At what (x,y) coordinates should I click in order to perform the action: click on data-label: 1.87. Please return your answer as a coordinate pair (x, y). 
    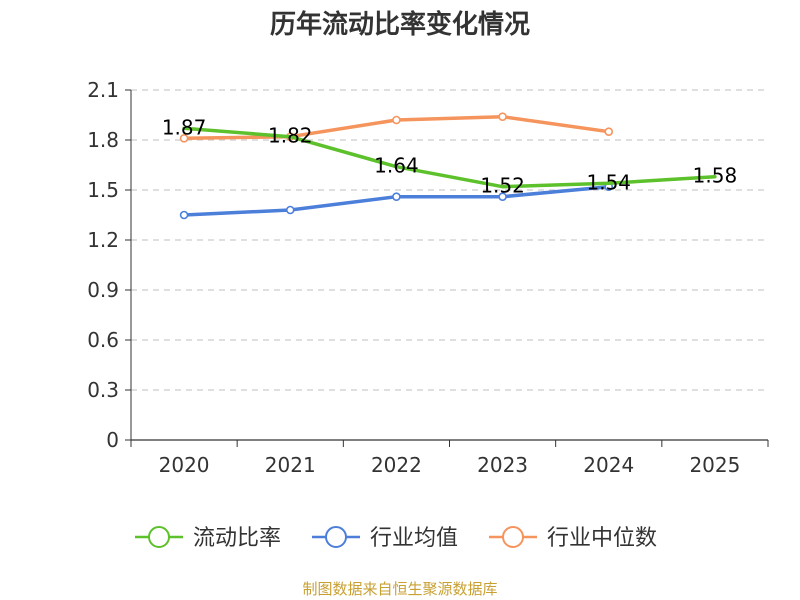
    Looking at the image, I should click on (184, 127).